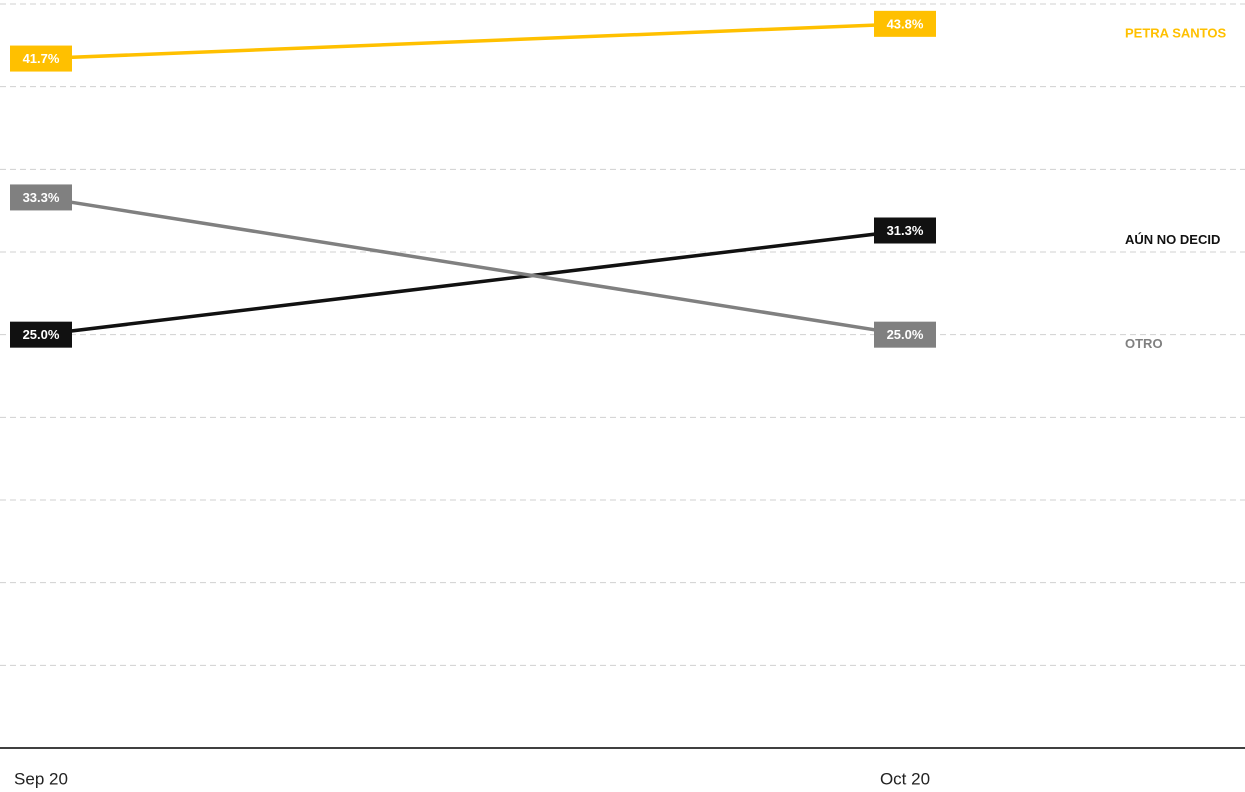 Image resolution: width=1245 pixels, height=792 pixels. Describe the element at coordinates (41, 778) in the screenshot. I see `x-tick-label: Sep 20` at that location.